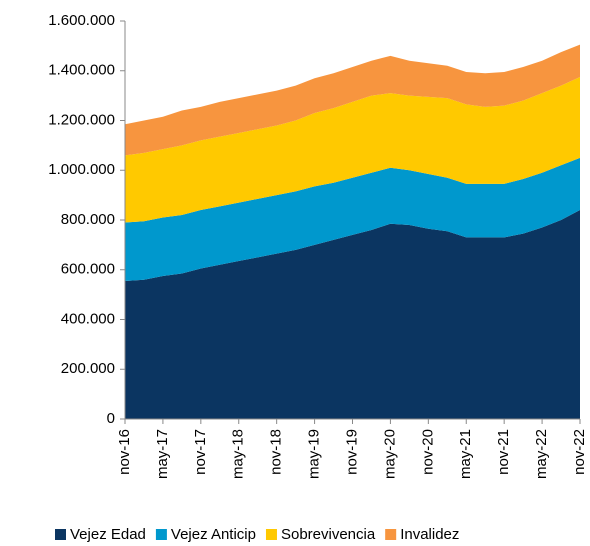 The image size is (590, 546). What do you see at coordinates (81, 119) in the screenshot?
I see `y-tick-label: 1.200.000` at bounding box center [81, 119].